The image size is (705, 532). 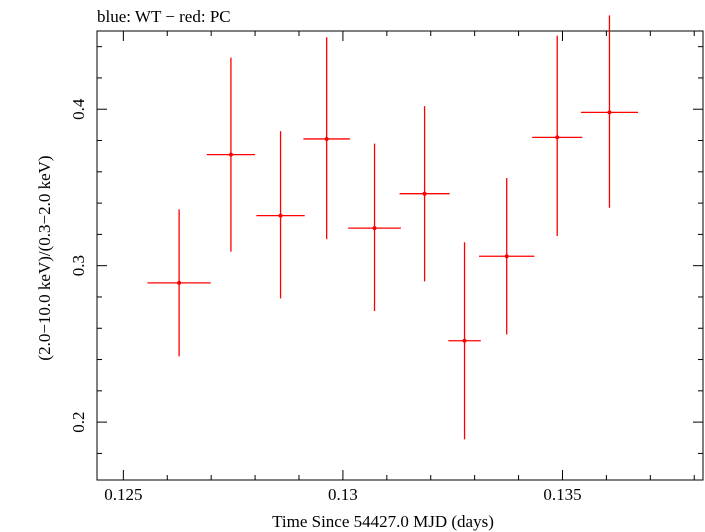 What do you see at coordinates (343, 494) in the screenshot?
I see `x-tick-label: 0.13` at bounding box center [343, 494].